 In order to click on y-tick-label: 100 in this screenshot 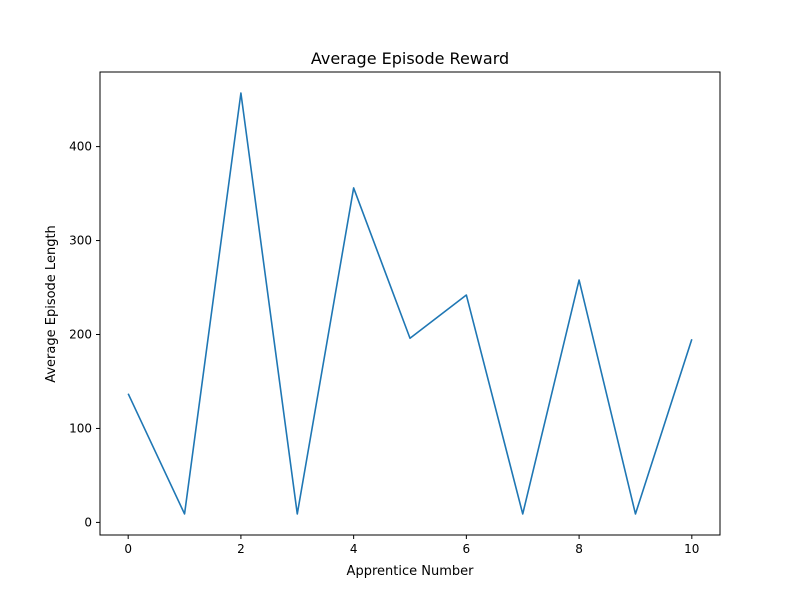, I will do `click(80, 428)`.